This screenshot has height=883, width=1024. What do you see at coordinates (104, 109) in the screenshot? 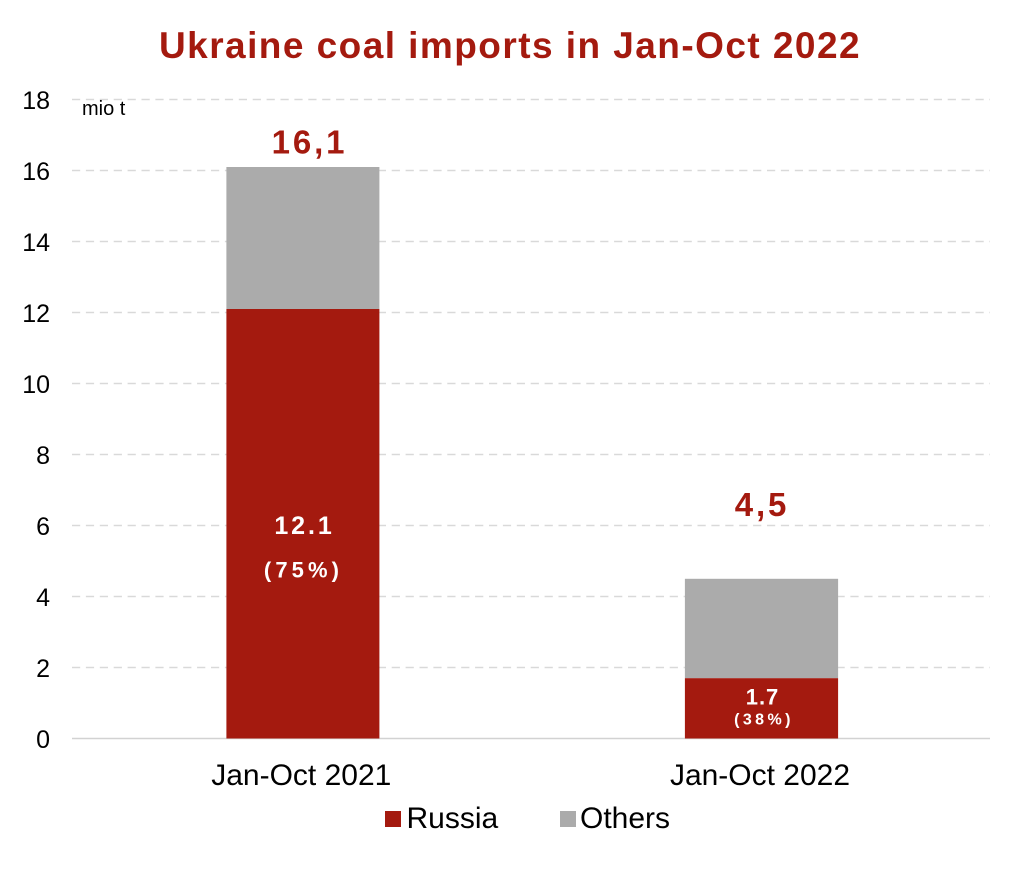
I see `svg-text: mio t` at bounding box center [104, 109].